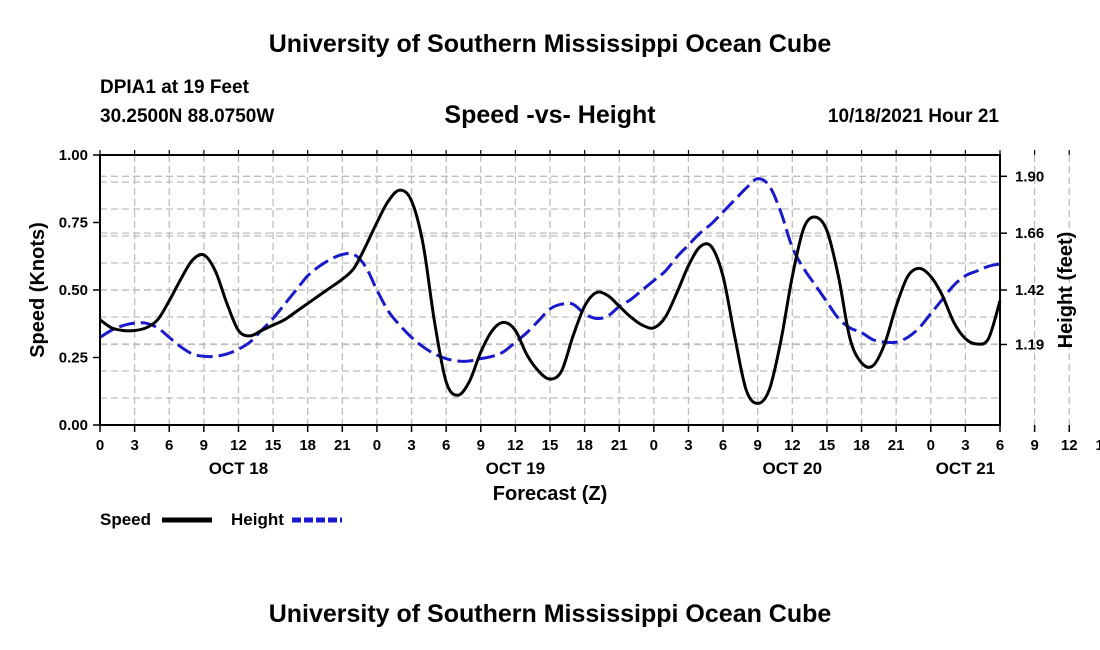 The image size is (1100, 650). I want to click on forecast-datetime: 10/18/2021 Hour 21, so click(913, 116).